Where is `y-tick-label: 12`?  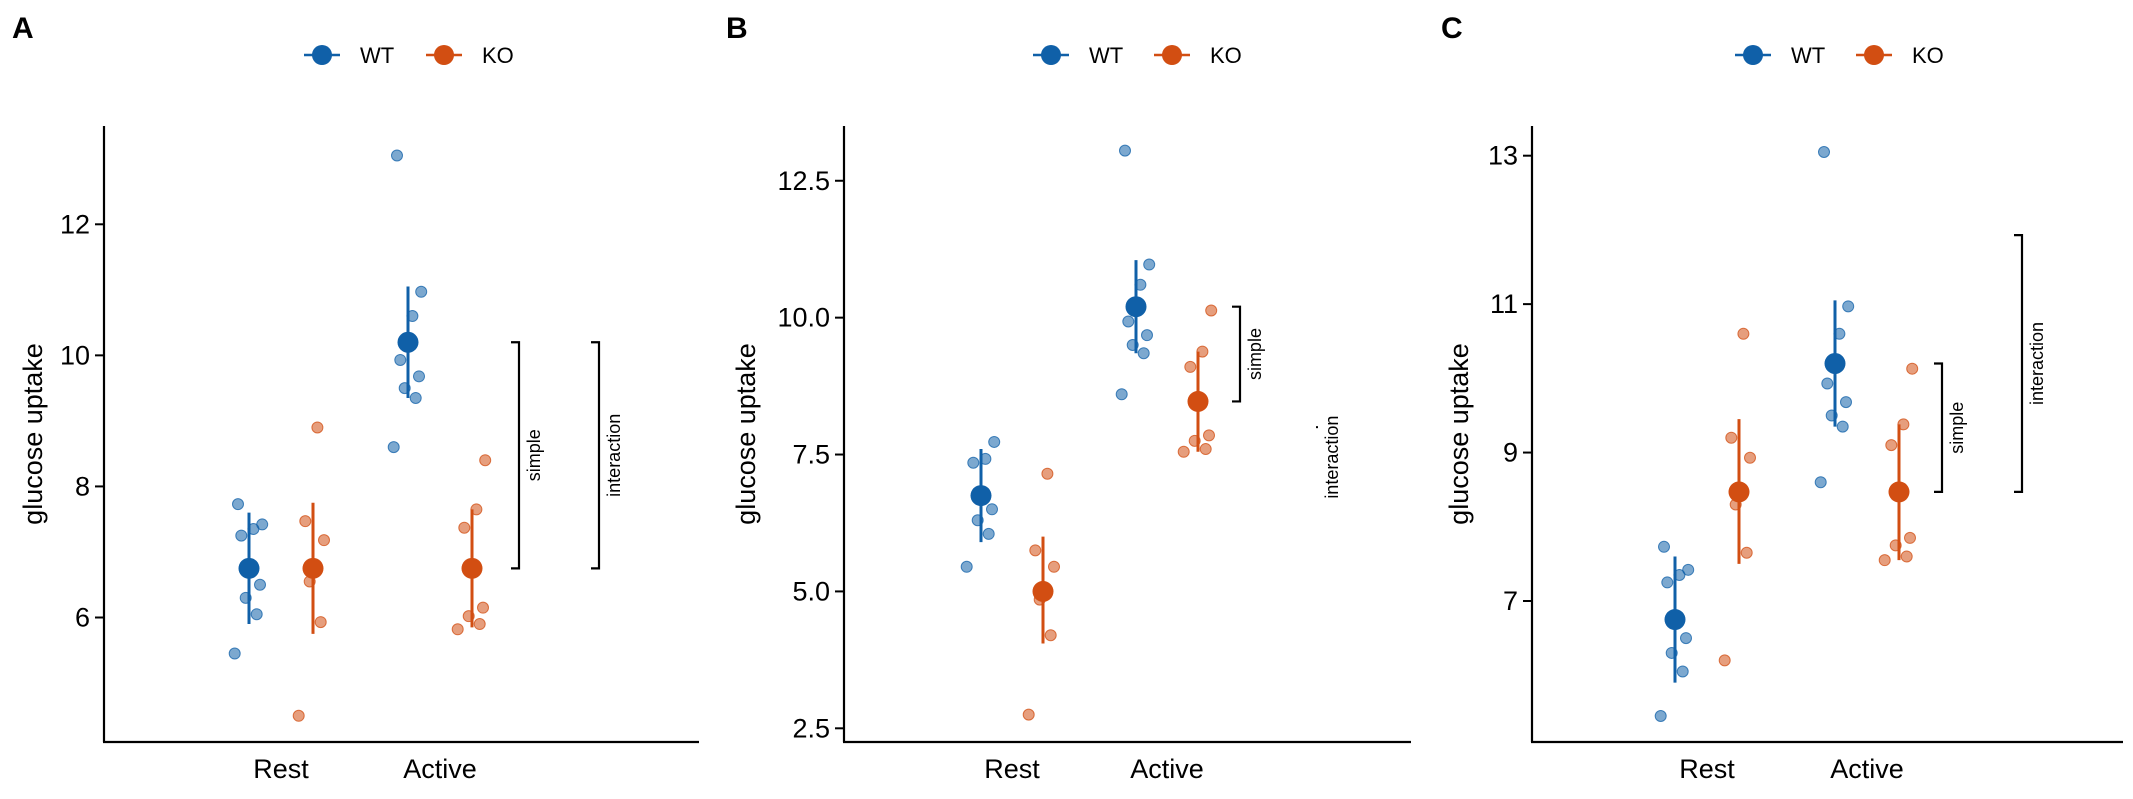
y-tick-label: 12 is located at coordinates (75, 224).